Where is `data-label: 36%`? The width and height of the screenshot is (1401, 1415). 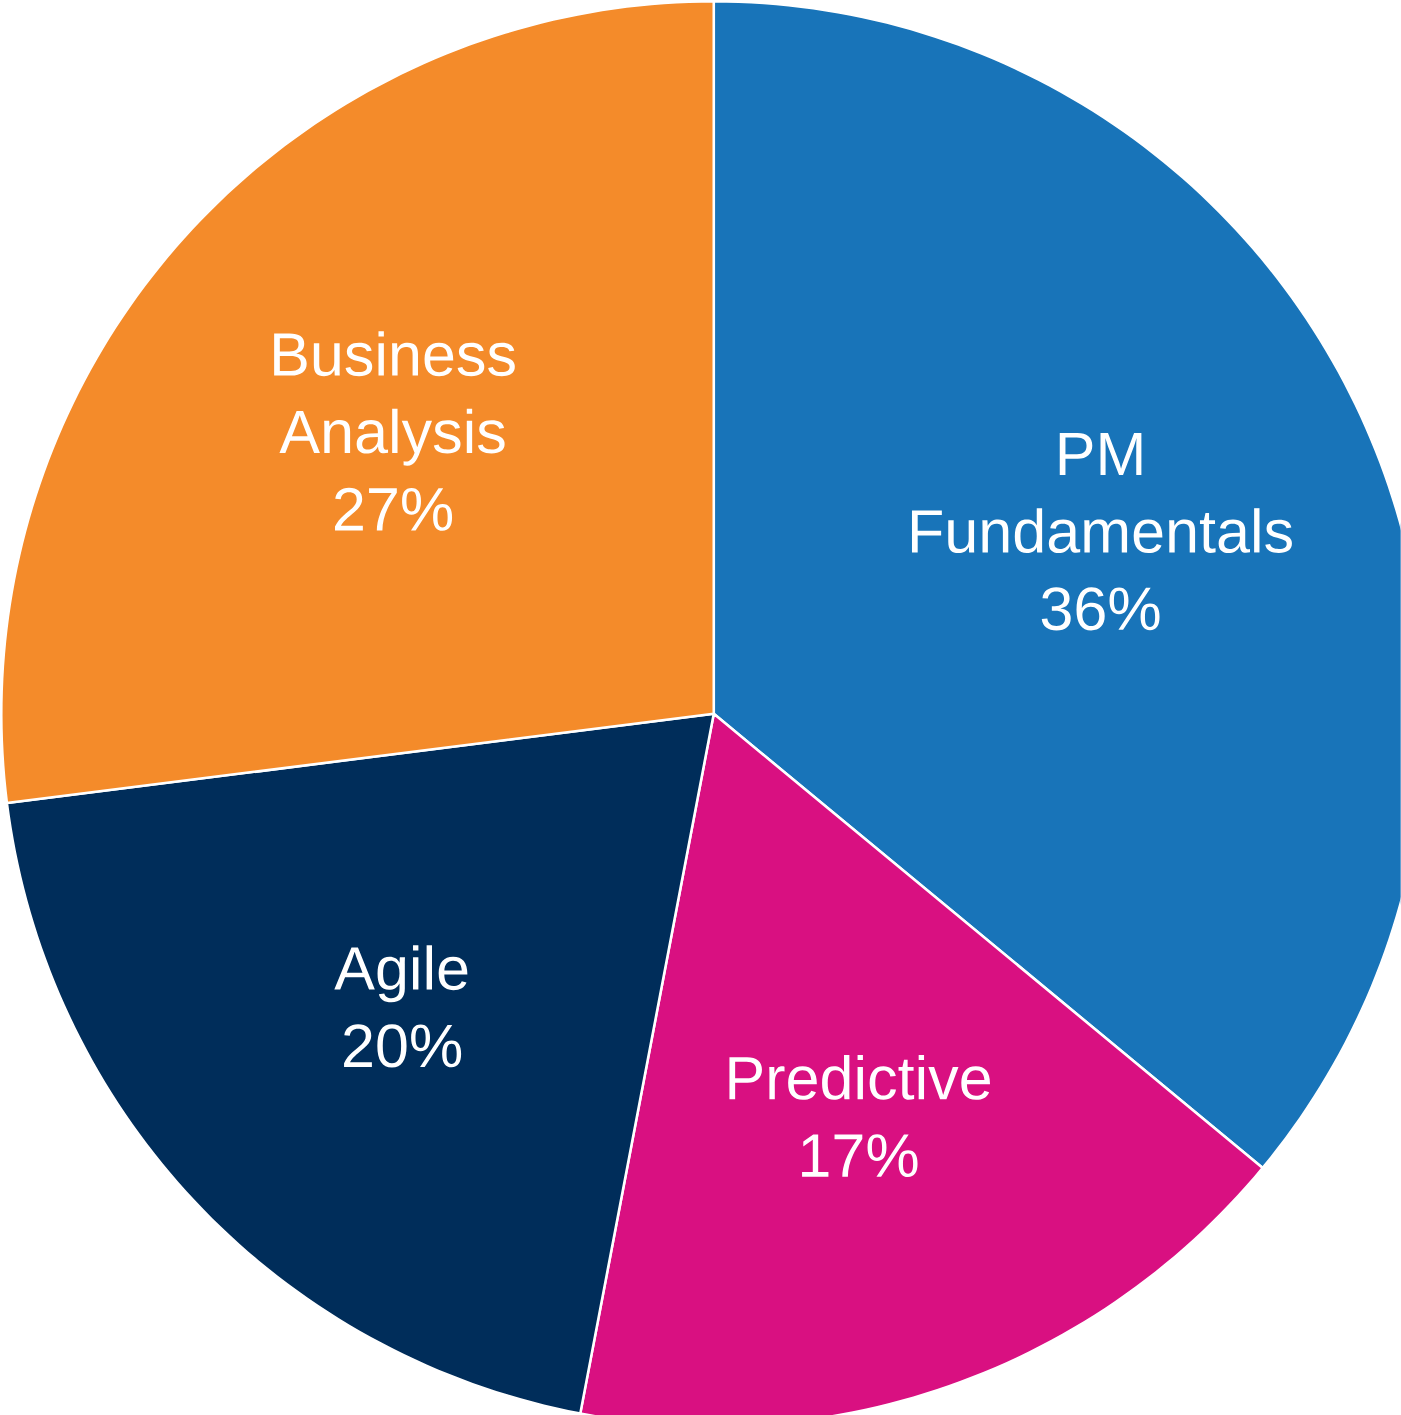
data-label: 36% is located at coordinates (1100, 609).